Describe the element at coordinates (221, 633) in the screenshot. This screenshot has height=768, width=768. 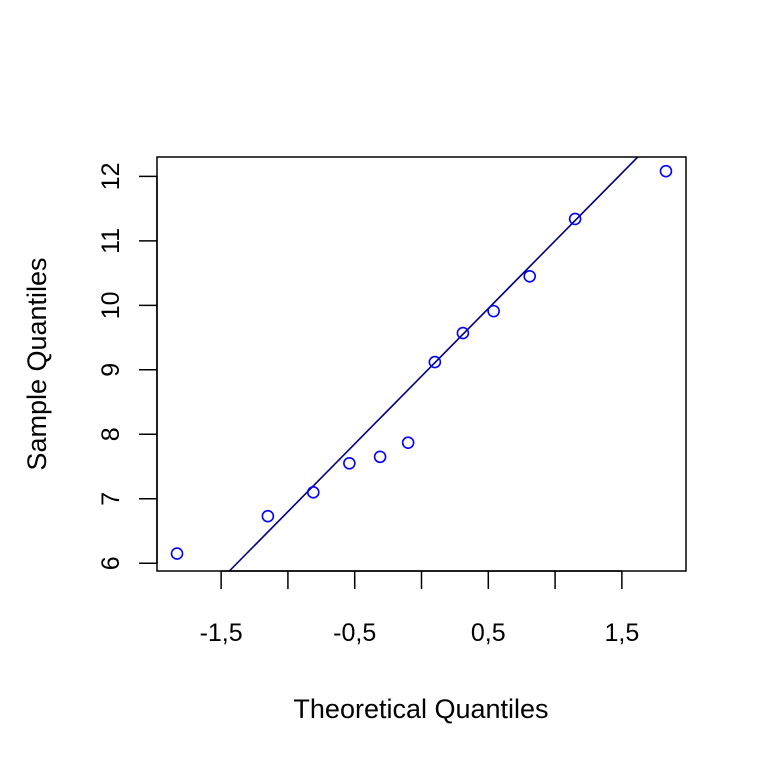
I see `x-tick-label: -1,5` at that location.